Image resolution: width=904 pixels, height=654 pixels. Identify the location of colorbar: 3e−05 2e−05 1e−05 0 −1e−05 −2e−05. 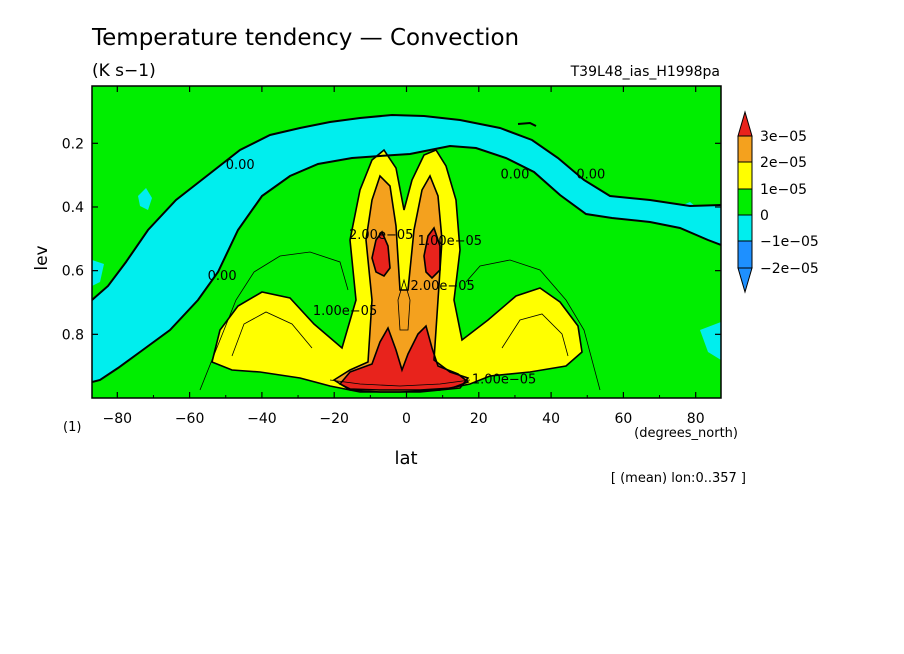
(778, 202).